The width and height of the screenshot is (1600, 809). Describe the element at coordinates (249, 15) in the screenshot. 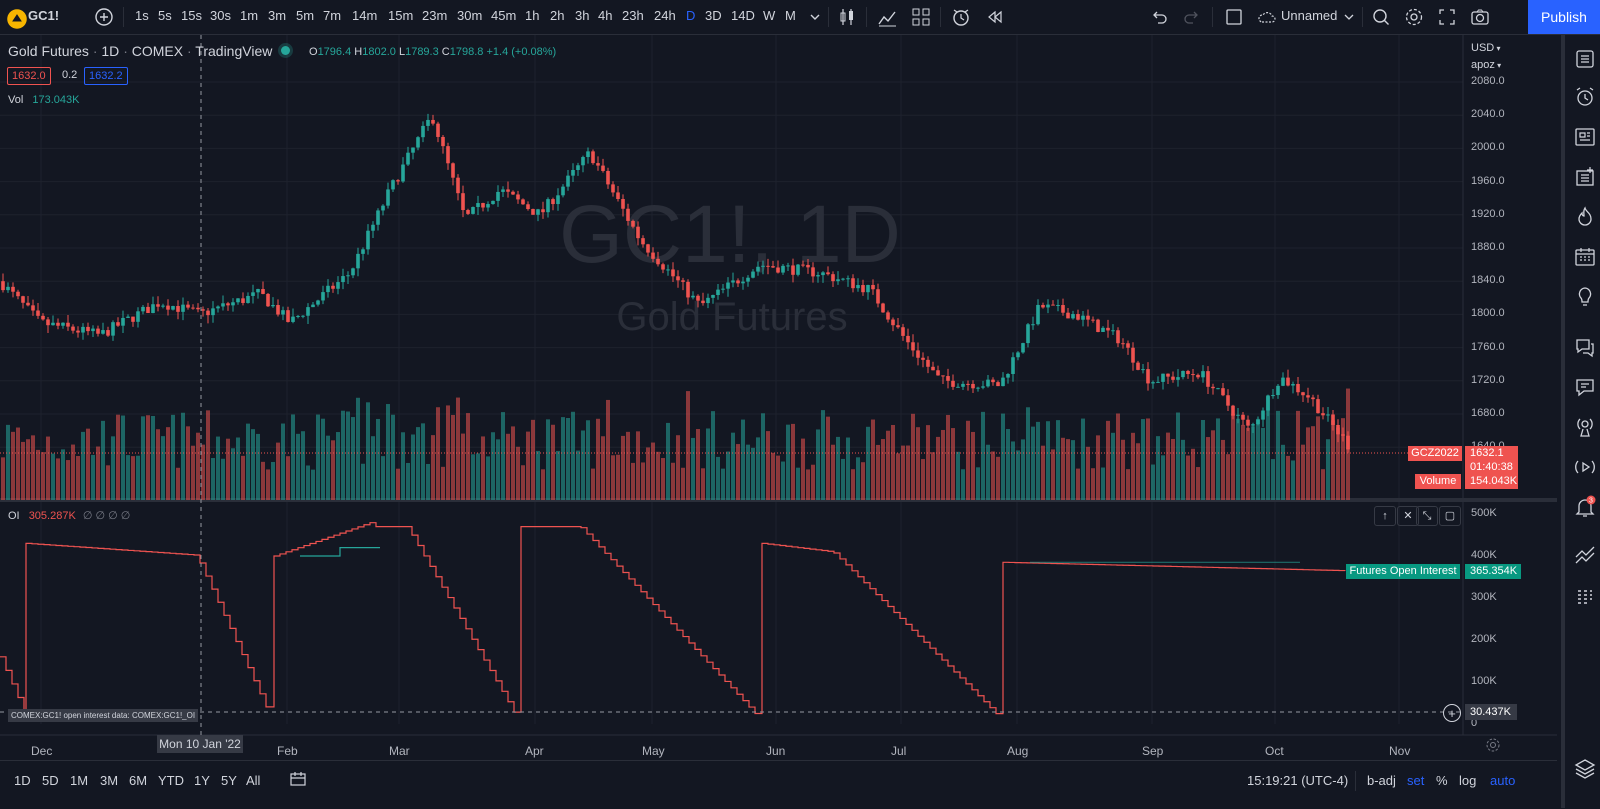

I see `interval-1m: 1m` at that location.